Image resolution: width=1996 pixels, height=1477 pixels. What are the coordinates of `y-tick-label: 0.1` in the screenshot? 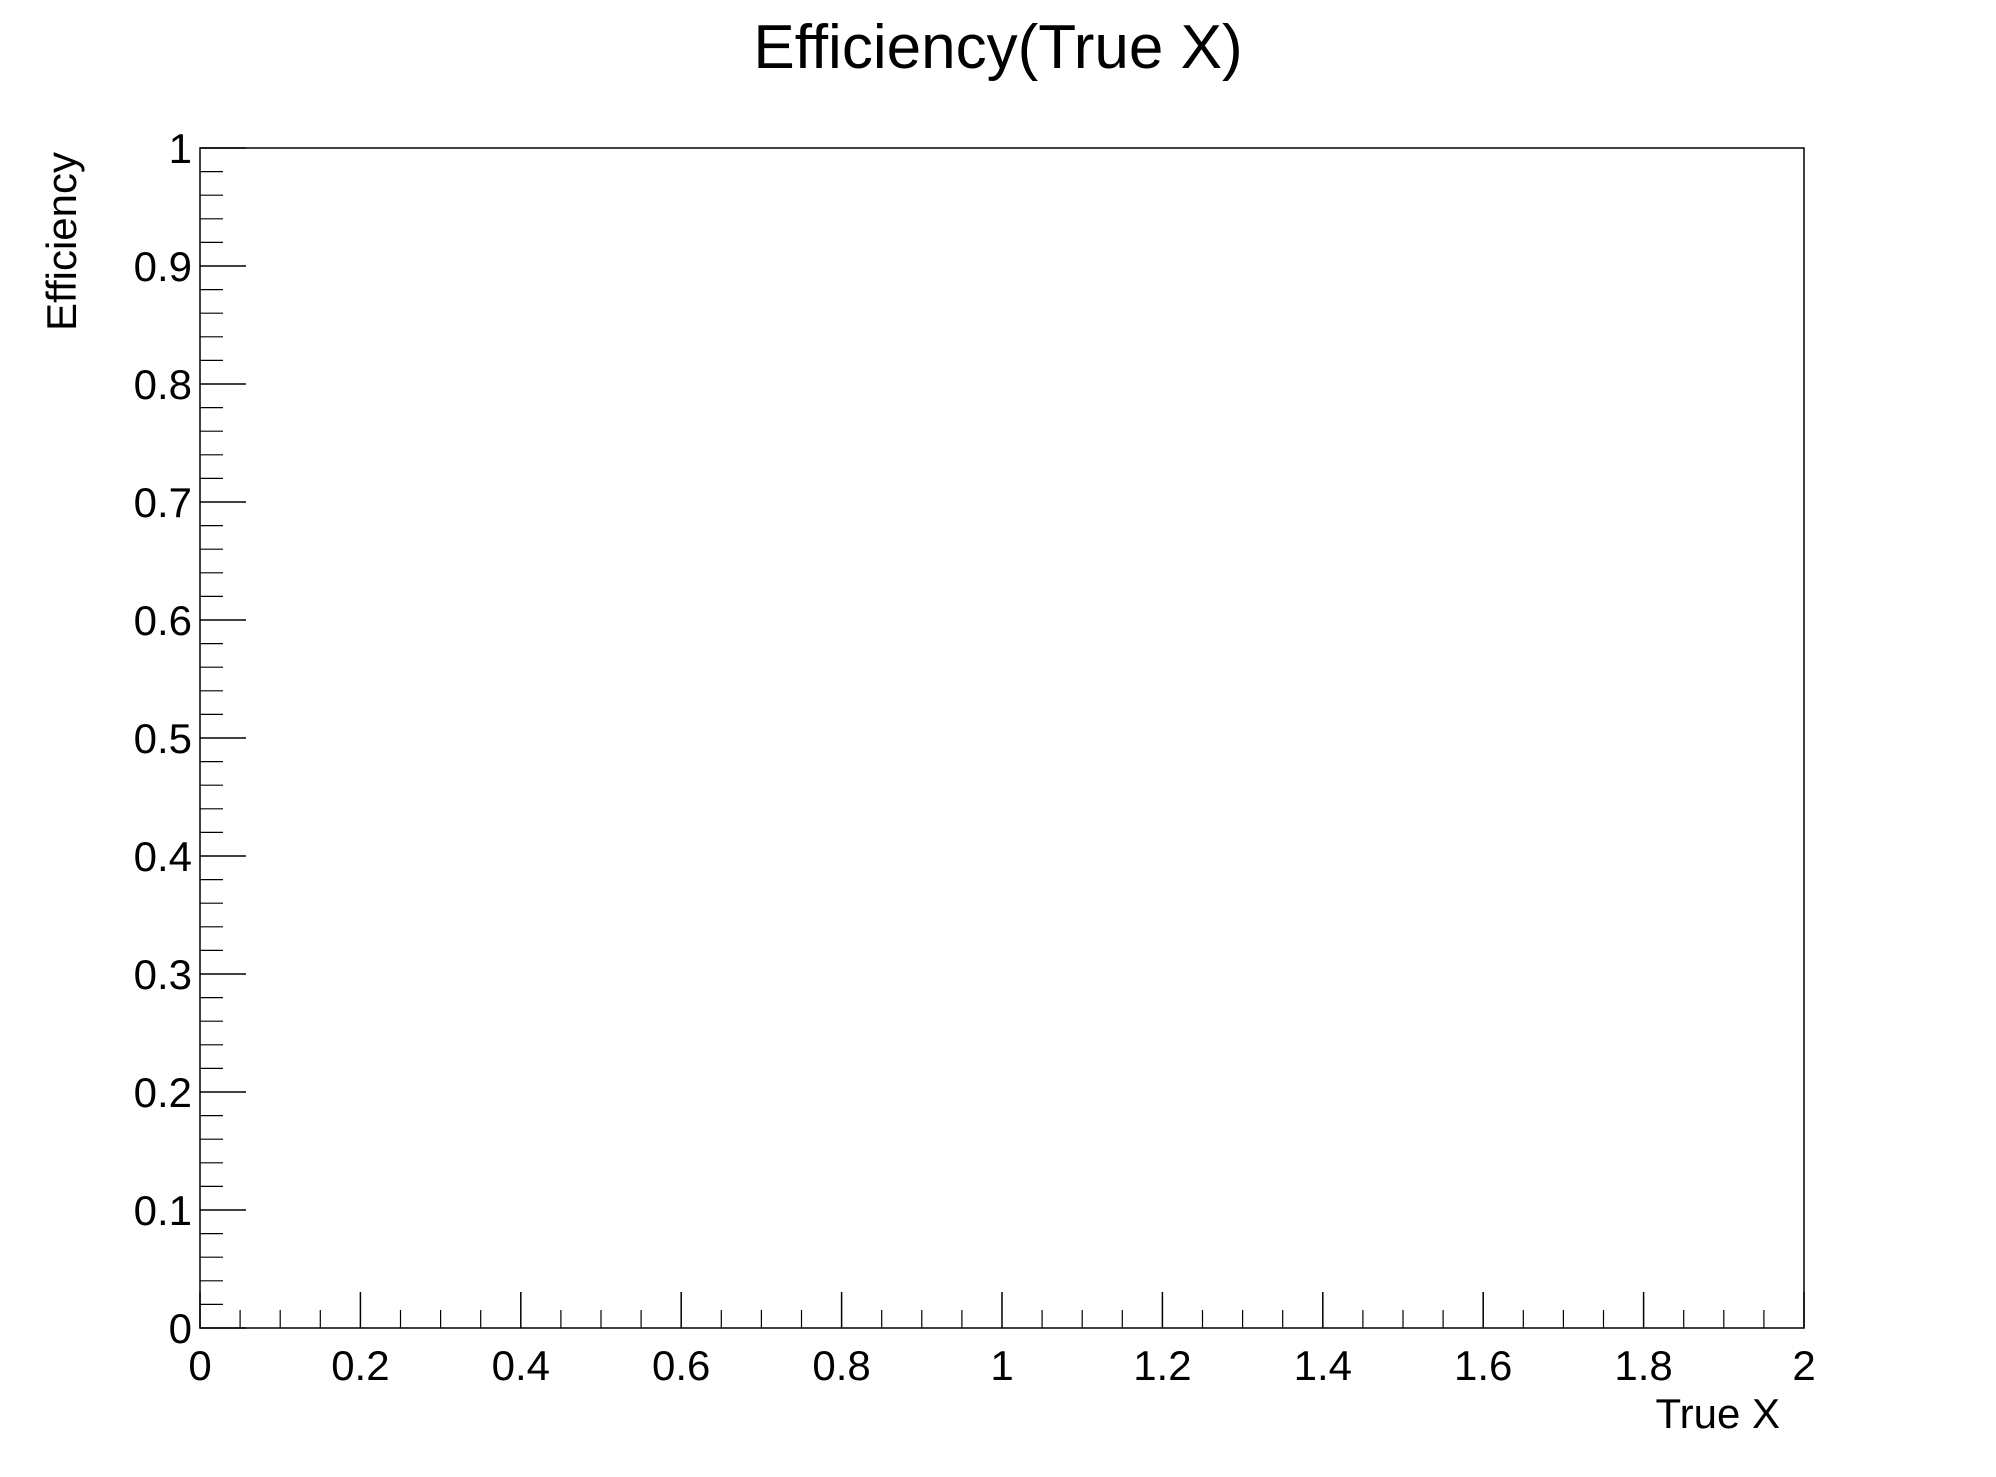 It's located at (163, 1210).